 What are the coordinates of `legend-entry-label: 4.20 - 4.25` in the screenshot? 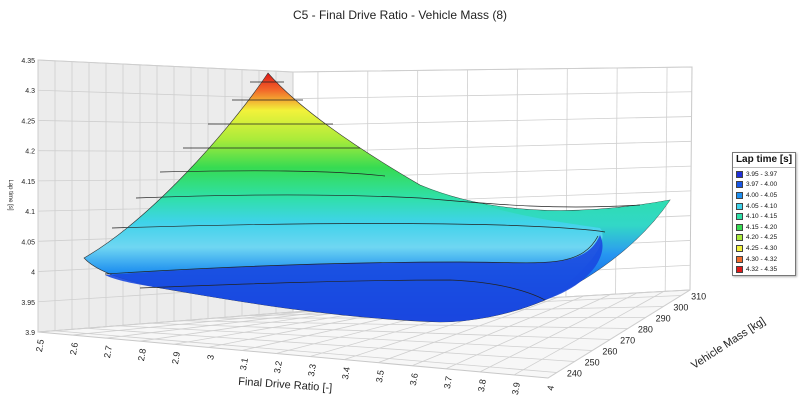 It's located at (762, 238).